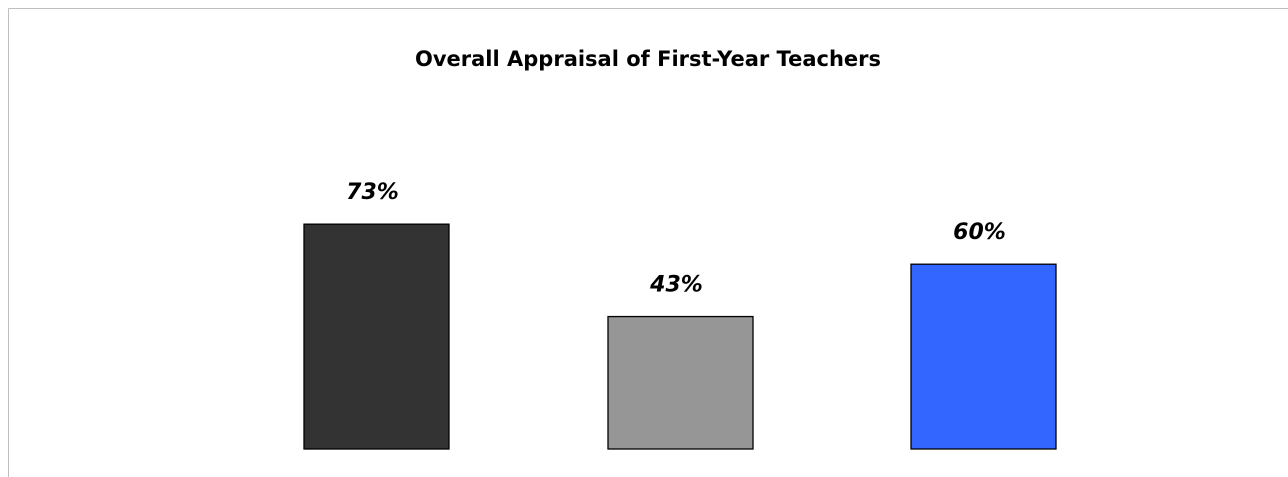 The height and width of the screenshot is (477, 1288). What do you see at coordinates (372, 192) in the screenshot?
I see `value-label: 73%` at bounding box center [372, 192].